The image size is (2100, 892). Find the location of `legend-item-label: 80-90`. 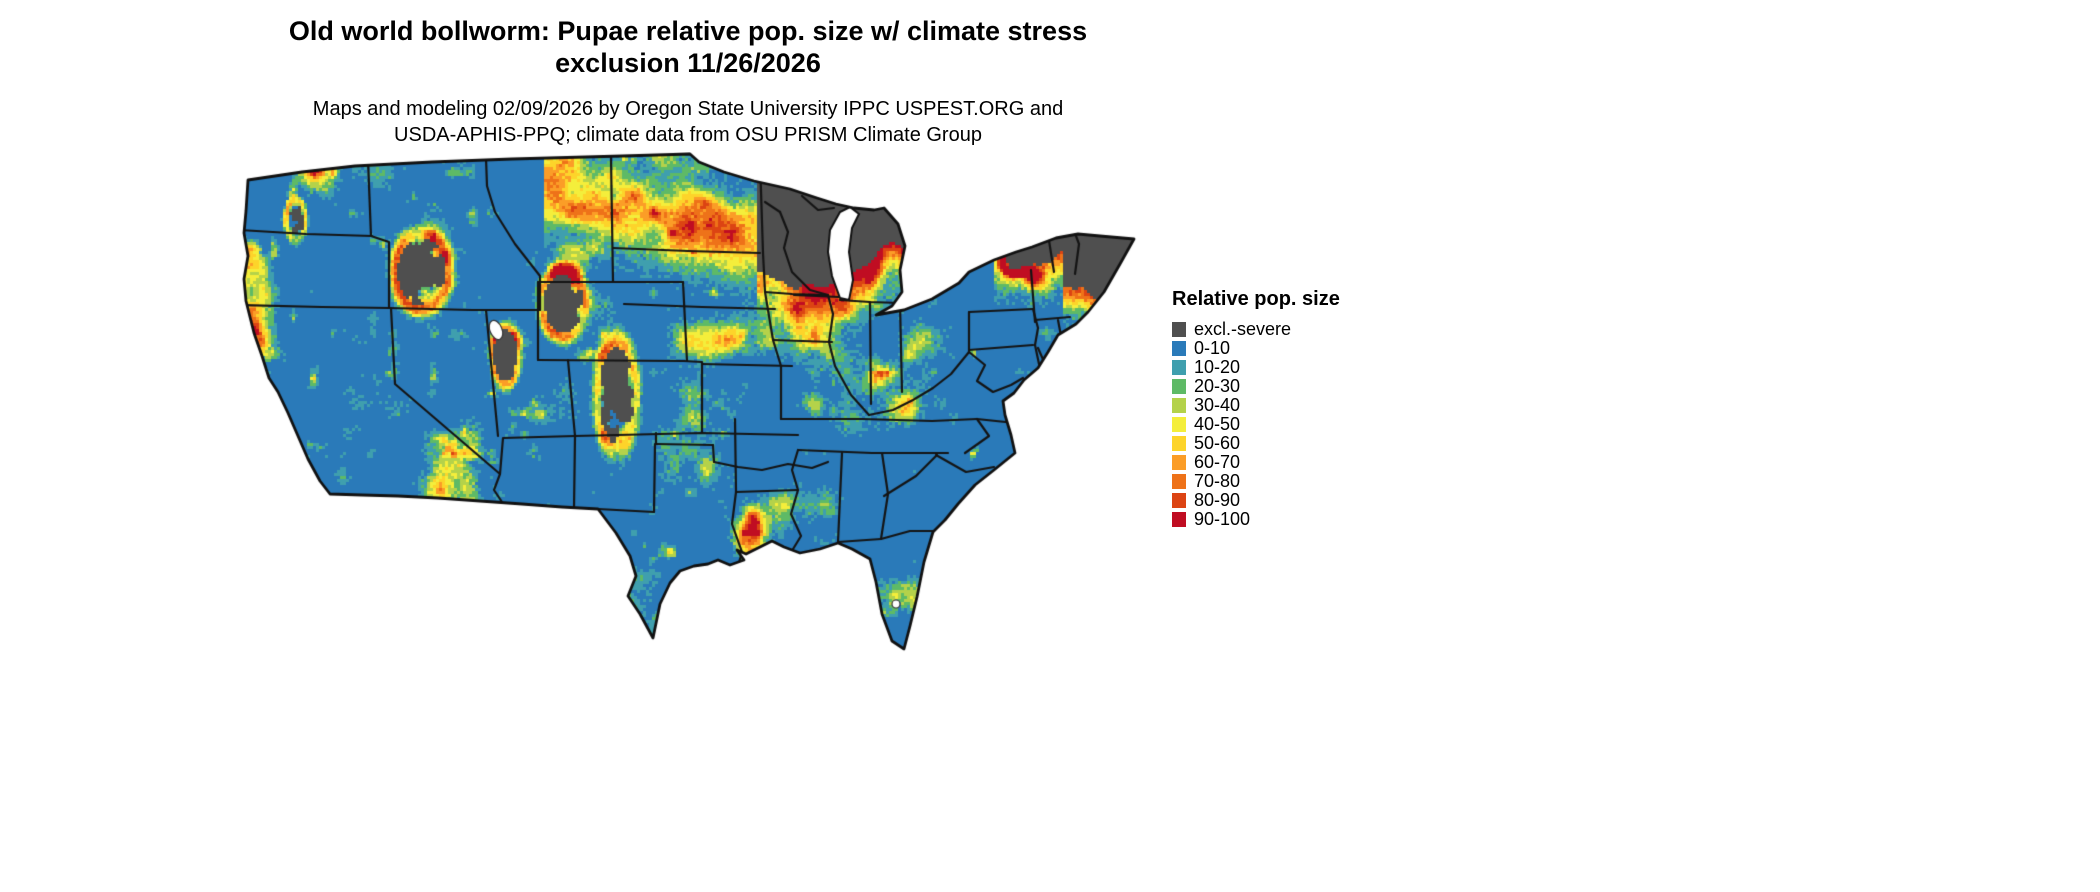

legend-item-label: 80-90 is located at coordinates (1217, 500).